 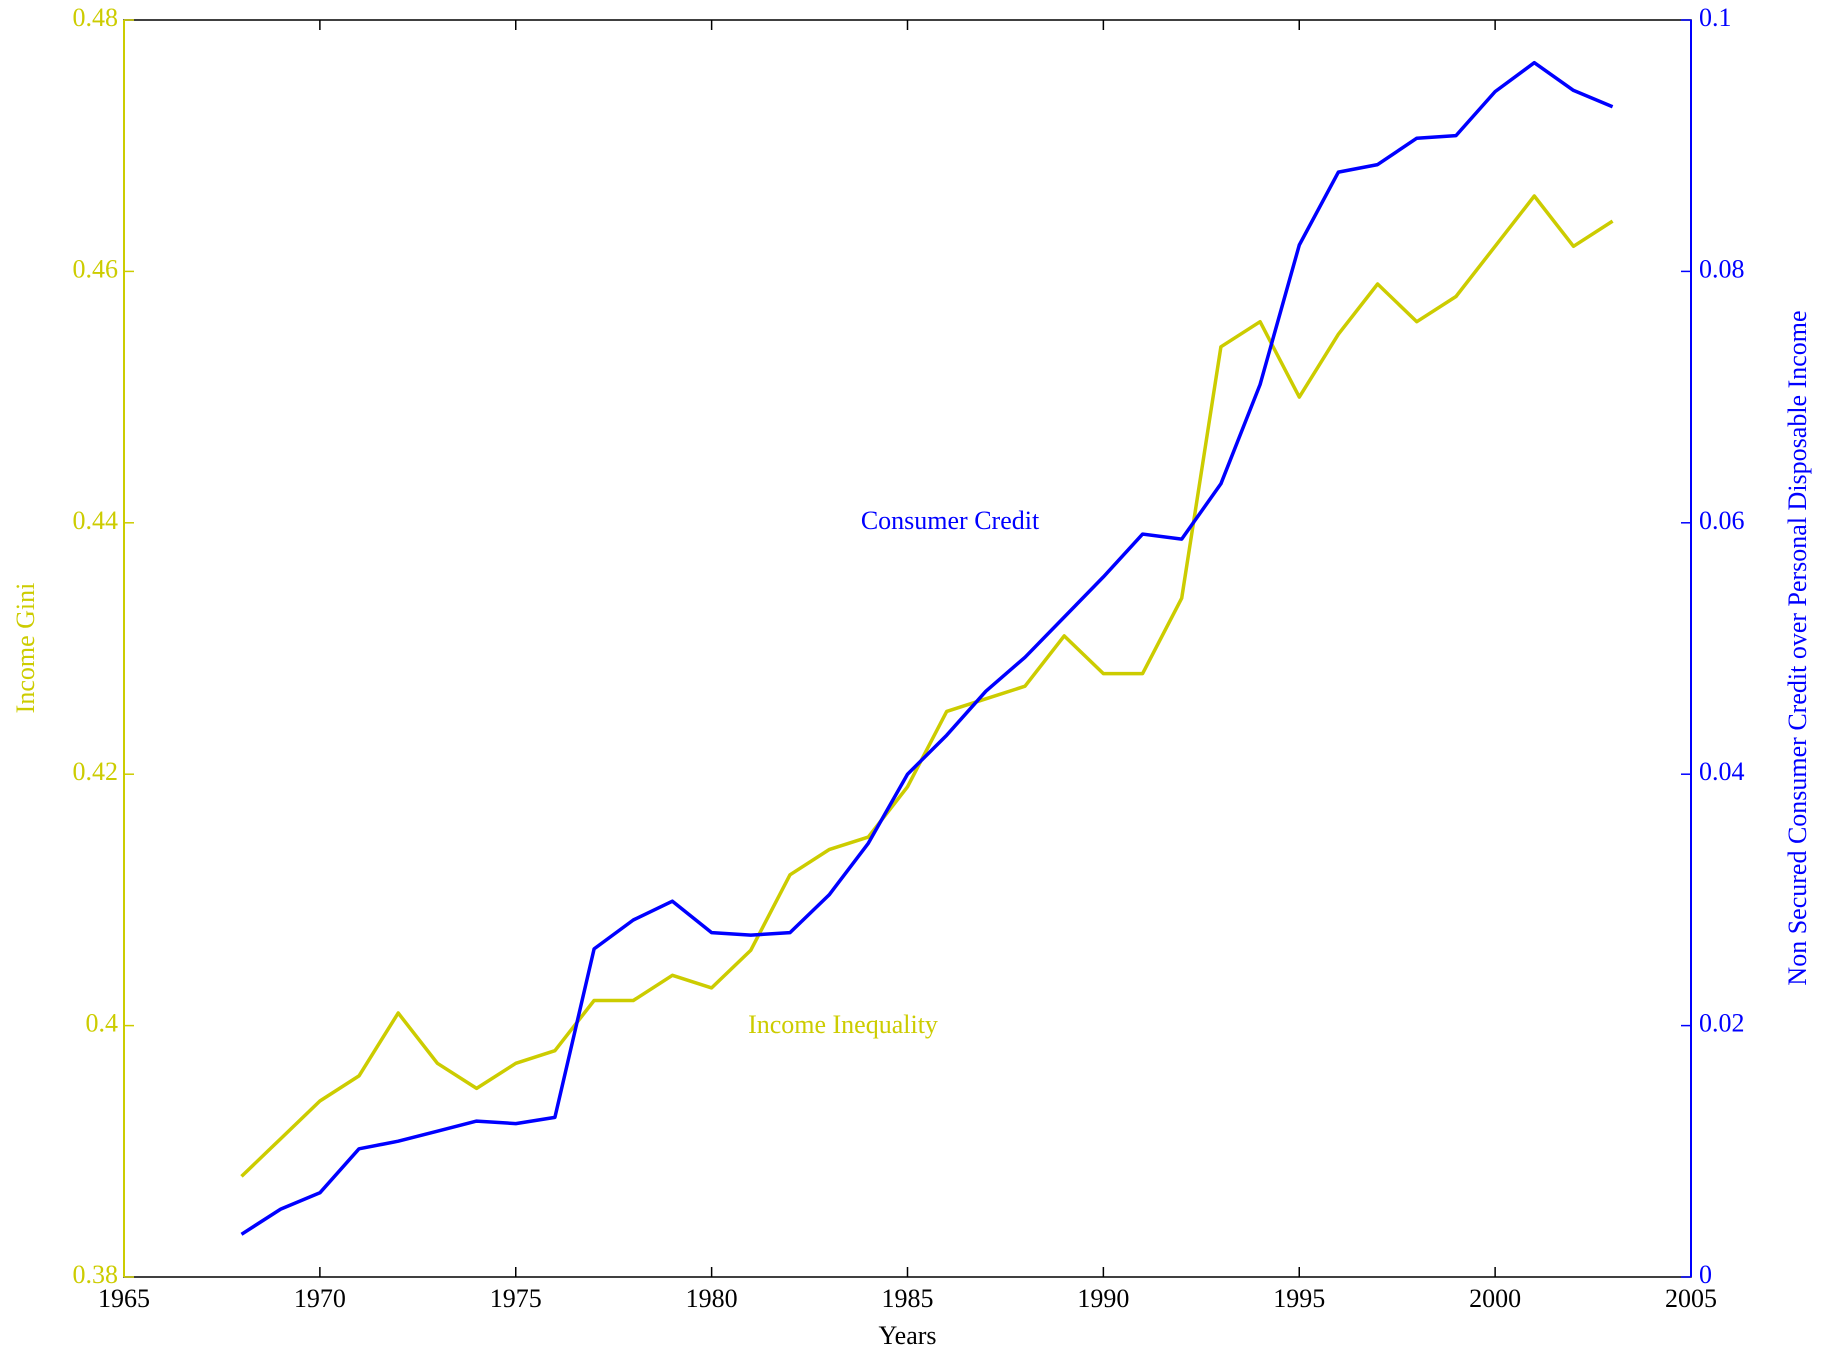 I want to click on series-label: Income Inequality, so click(x=843, y=1024).